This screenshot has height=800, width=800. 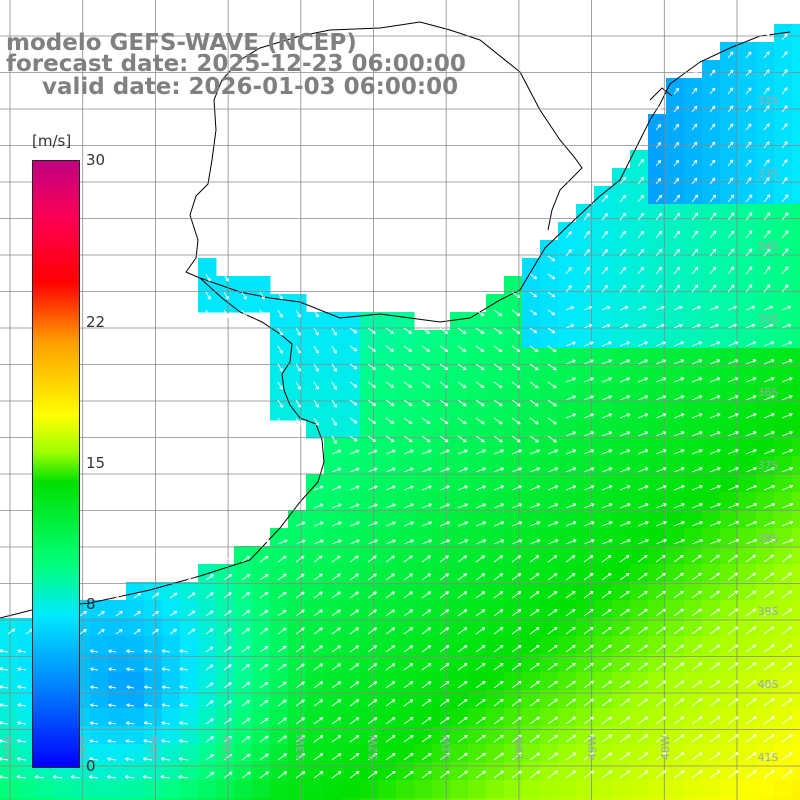 What do you see at coordinates (592, 747) in the screenshot?
I see `lon-label: 49W` at bounding box center [592, 747].